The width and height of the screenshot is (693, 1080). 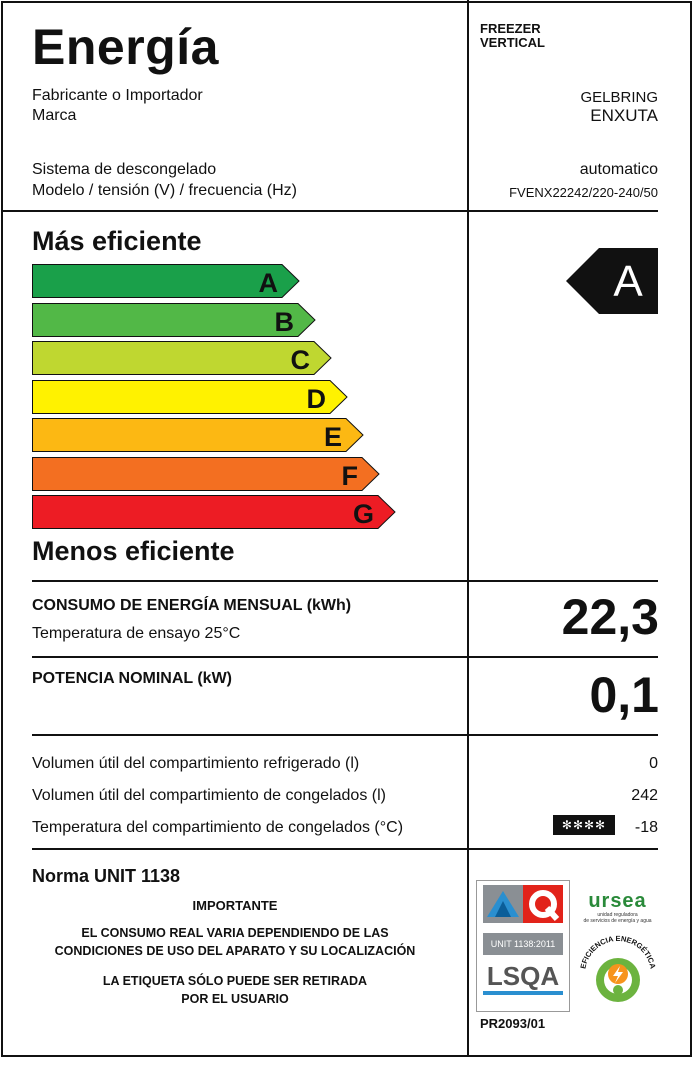 I want to click on efficiency-bar-c: C, so click(x=182, y=358).